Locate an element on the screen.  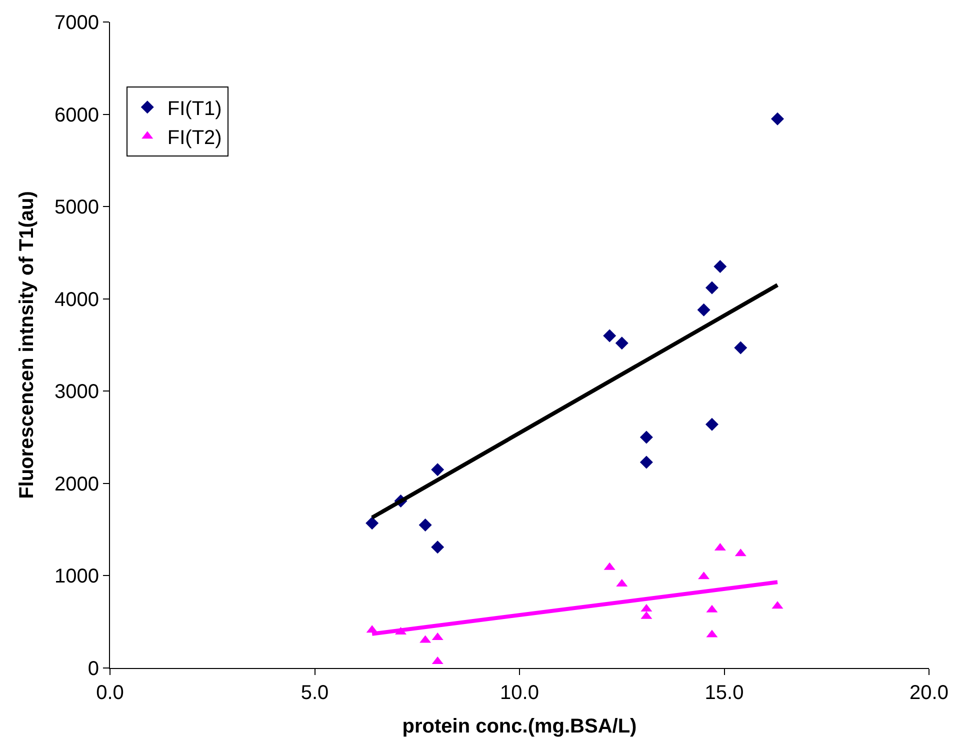
y-tick-label: 2000 is located at coordinates (76, 484).